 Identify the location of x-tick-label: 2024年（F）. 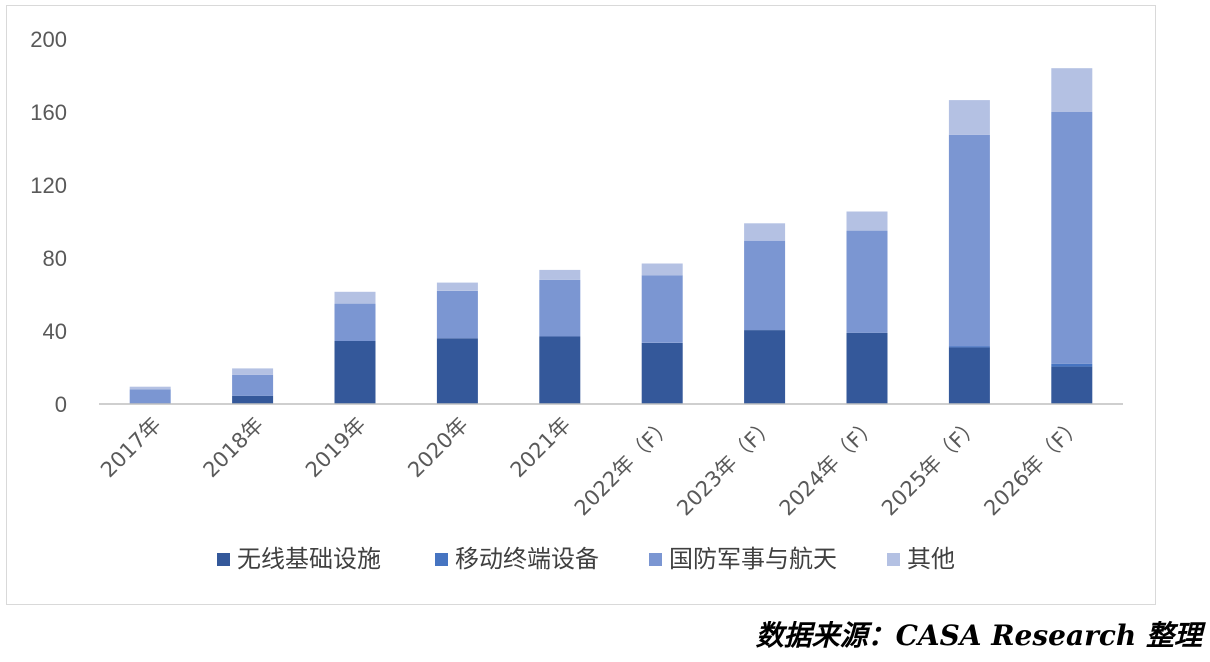
(829, 467).